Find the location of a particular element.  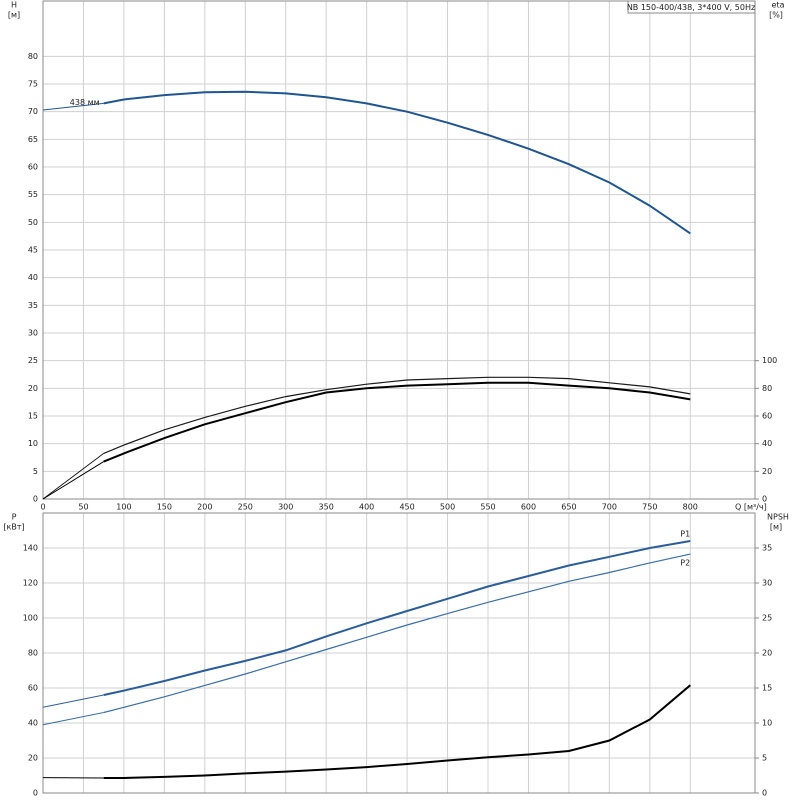

y2-axis-label: NPSH is located at coordinates (778, 517).